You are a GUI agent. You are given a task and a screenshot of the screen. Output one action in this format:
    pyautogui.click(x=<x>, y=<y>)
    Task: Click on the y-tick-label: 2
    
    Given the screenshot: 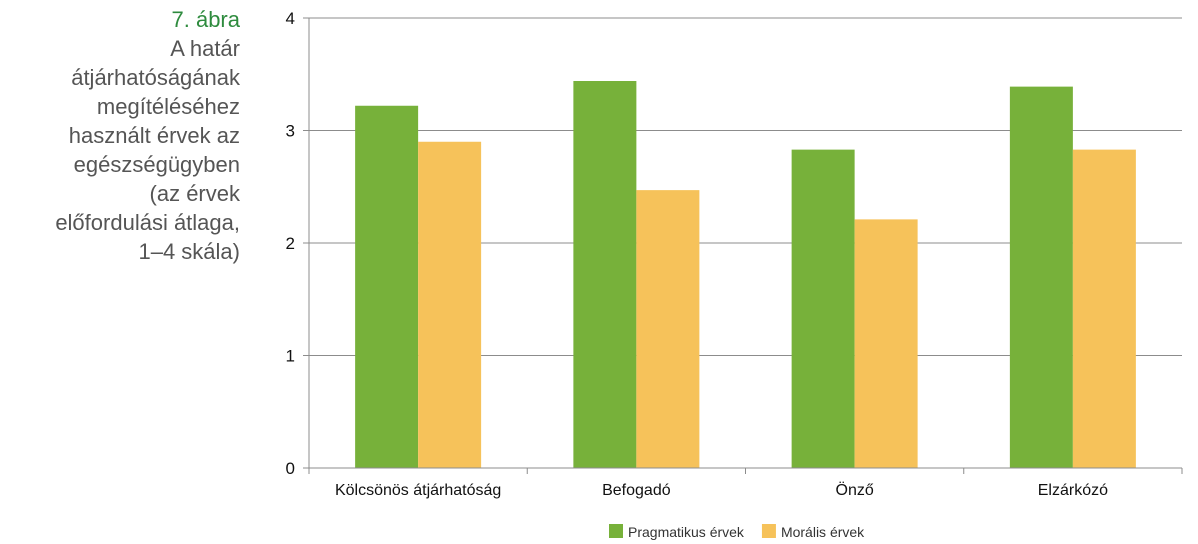 What is the action you would take?
    pyautogui.click(x=290, y=243)
    